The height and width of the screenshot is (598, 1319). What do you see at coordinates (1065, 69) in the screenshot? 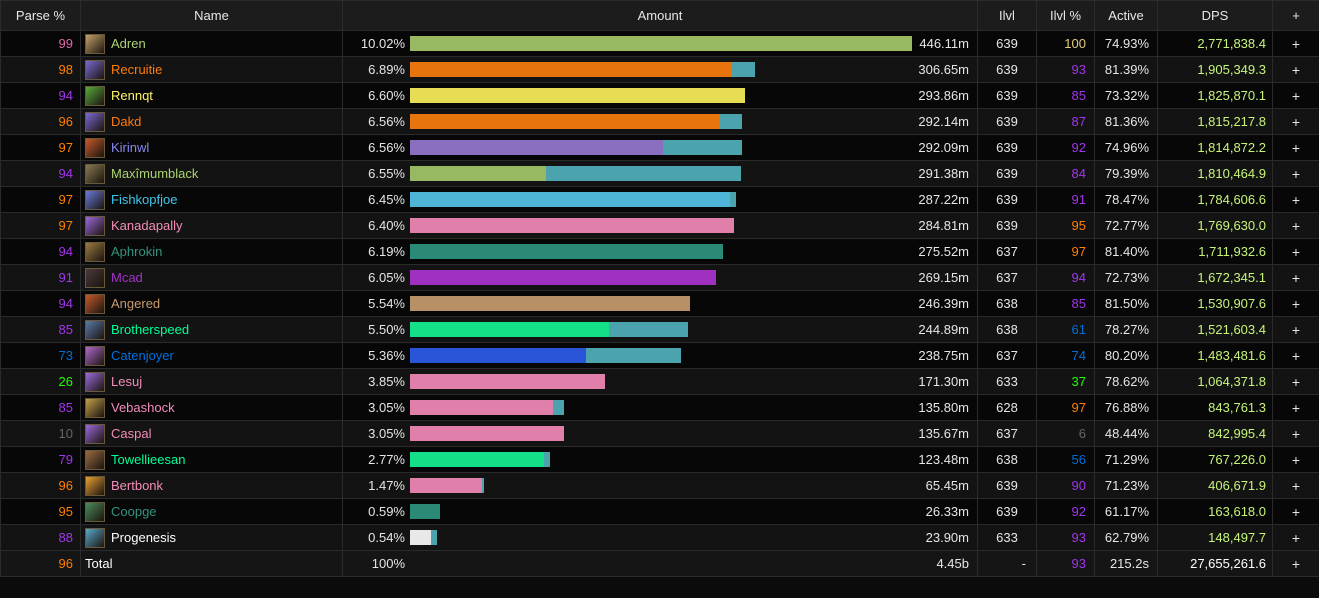
I see `item-level-percent: 93` at bounding box center [1065, 69].